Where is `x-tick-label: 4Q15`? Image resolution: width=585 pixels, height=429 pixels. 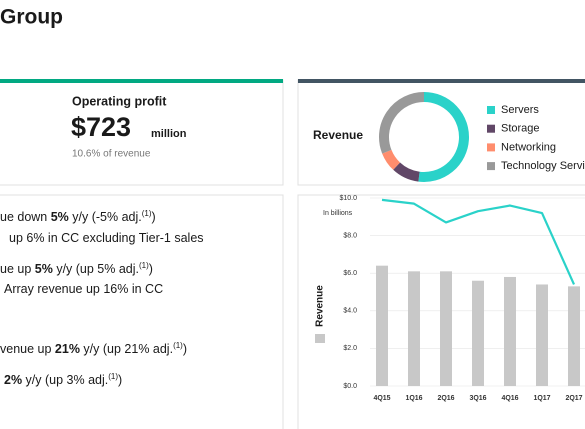
x-tick-label: 4Q15 is located at coordinates (381, 398).